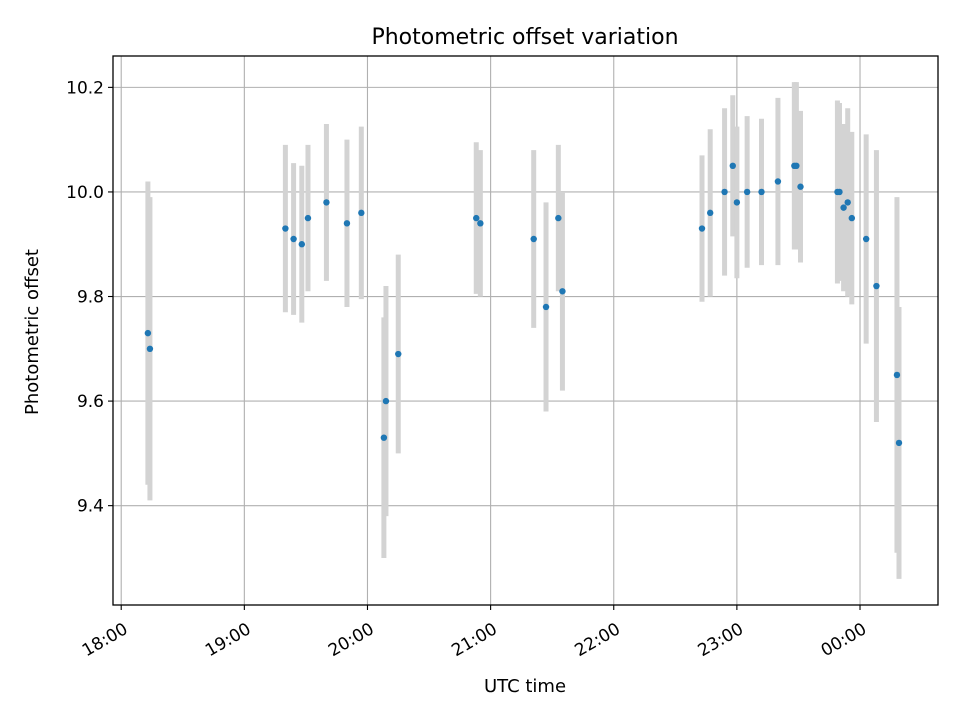 This screenshot has height=720, width=960. I want to click on y-tick-label: 9.8, so click(90, 298).